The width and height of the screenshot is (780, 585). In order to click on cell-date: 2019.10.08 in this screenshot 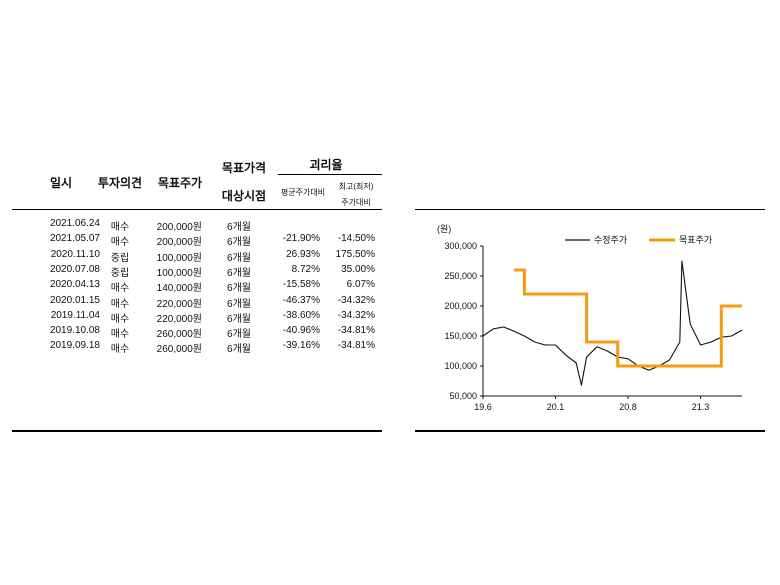, I will do `click(74, 331)`.